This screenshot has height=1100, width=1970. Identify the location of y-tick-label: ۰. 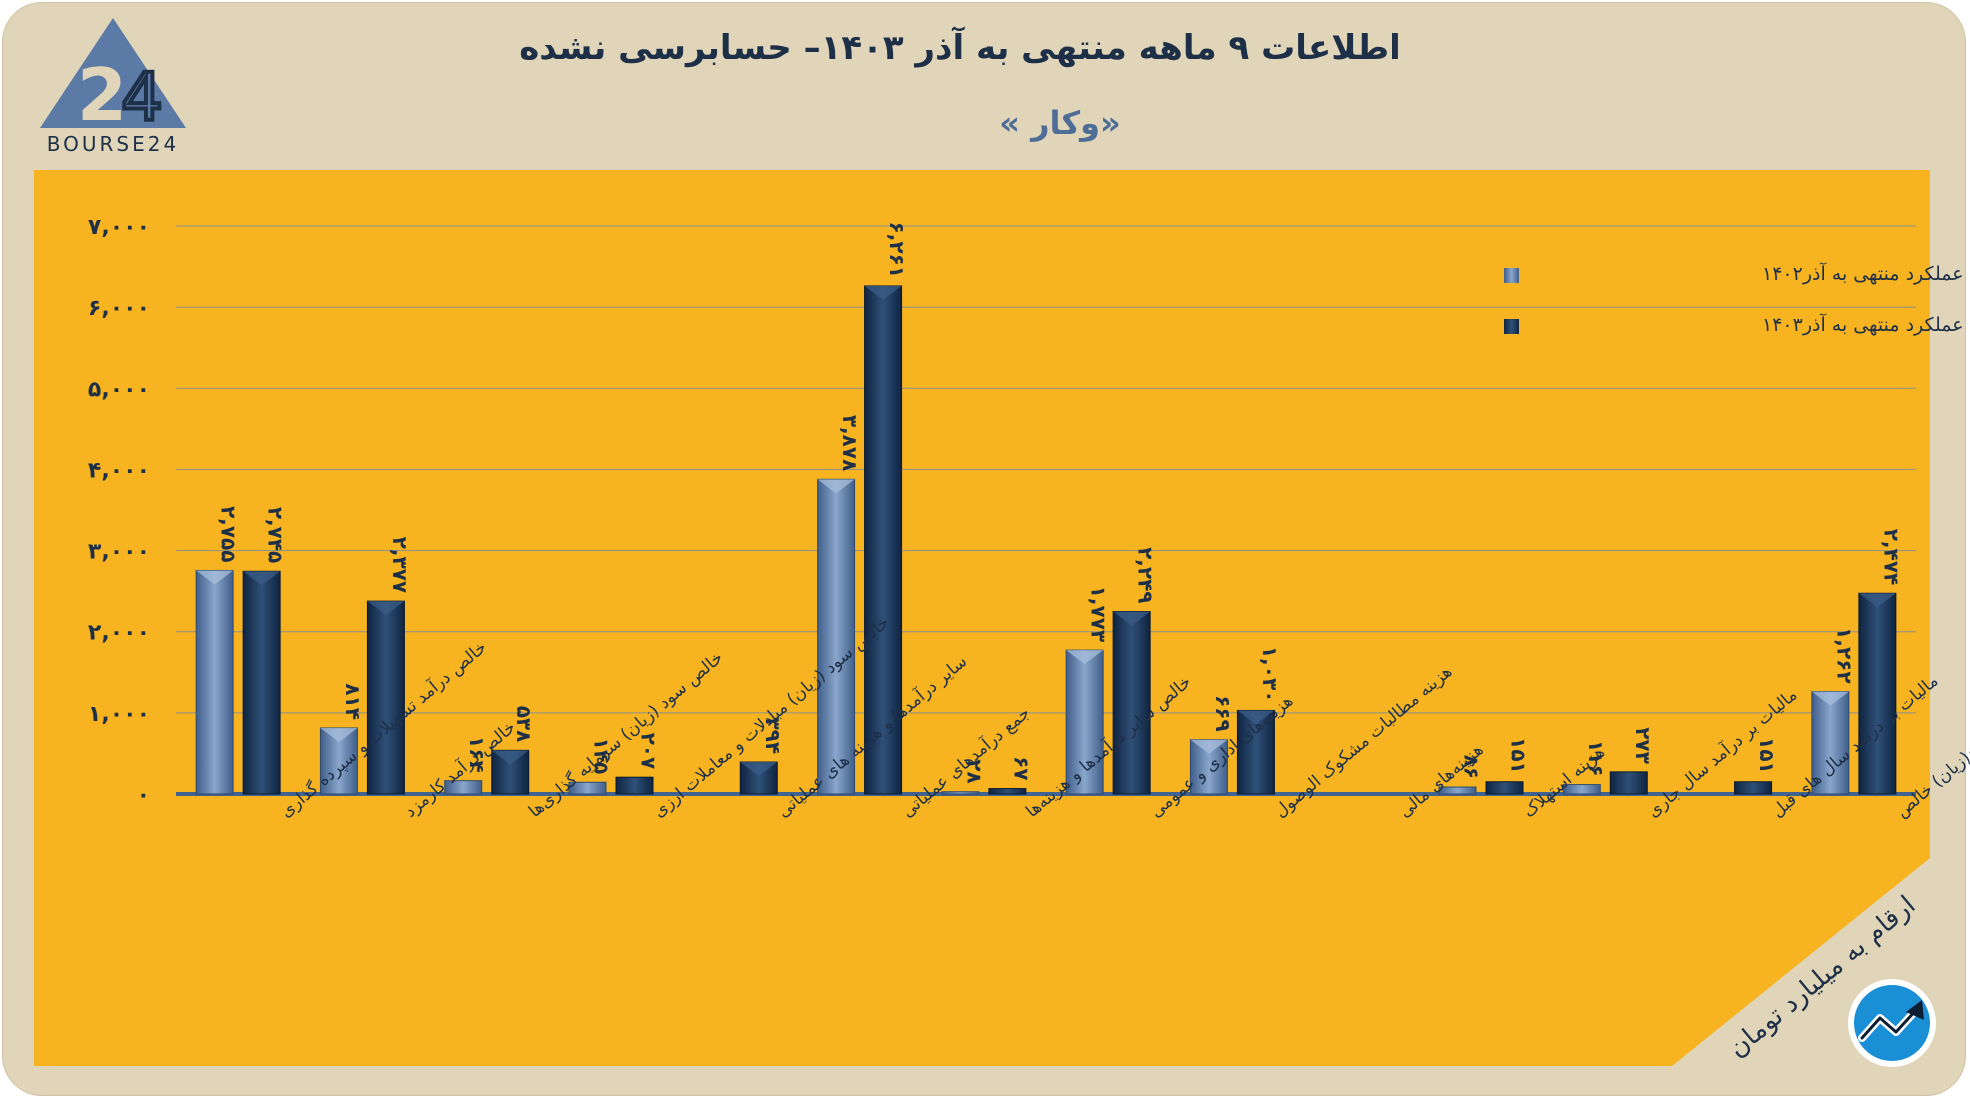
(143, 795).